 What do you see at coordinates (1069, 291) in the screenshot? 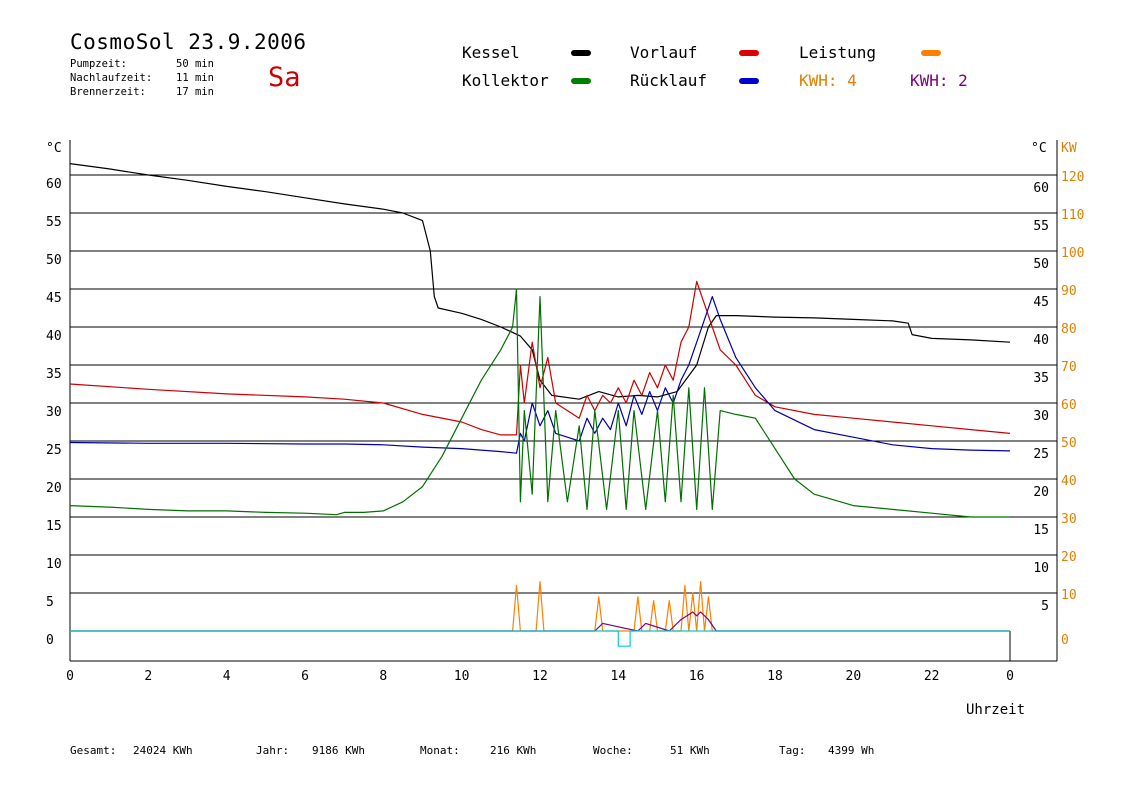
I see `right-tick-label-power-90: 90` at bounding box center [1069, 291].